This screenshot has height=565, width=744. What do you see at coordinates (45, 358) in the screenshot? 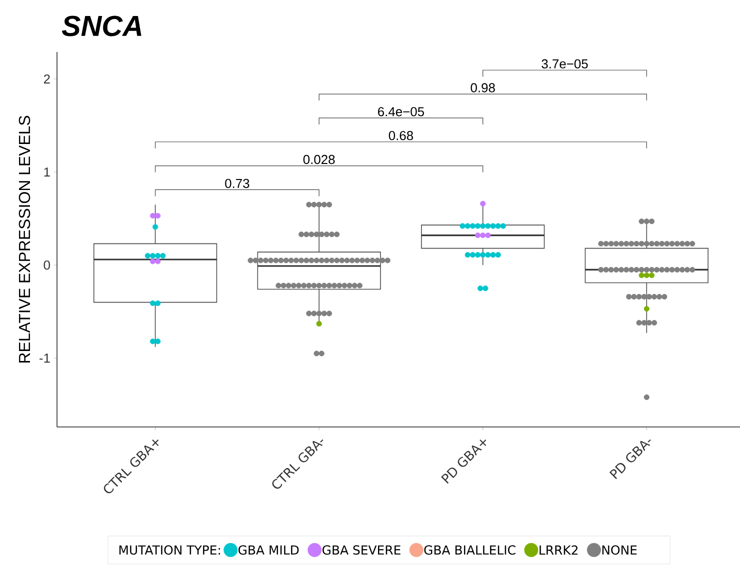
I see `y-tick-label: -1` at bounding box center [45, 358].